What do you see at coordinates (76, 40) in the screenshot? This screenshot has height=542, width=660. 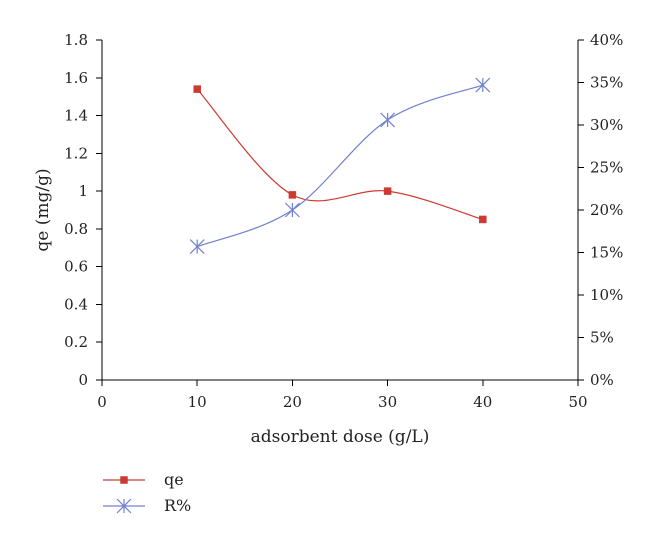 I see `y-tick-label: 1.8` at bounding box center [76, 40].